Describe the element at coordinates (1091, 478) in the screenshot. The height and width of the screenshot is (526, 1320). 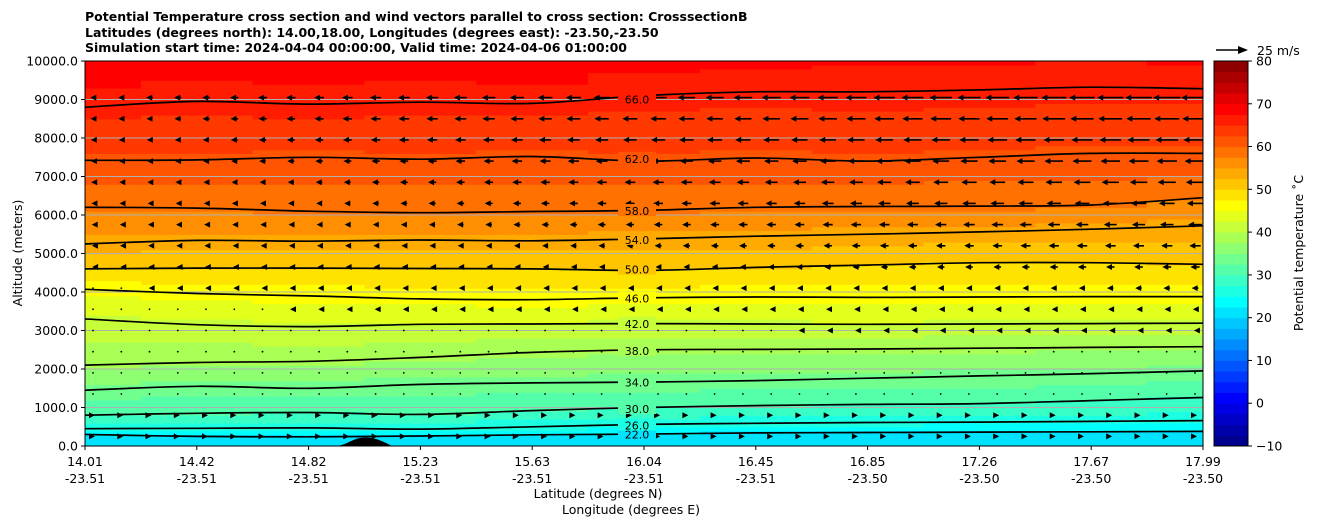
I see `x-tick-label-lon: -23.50` at that location.